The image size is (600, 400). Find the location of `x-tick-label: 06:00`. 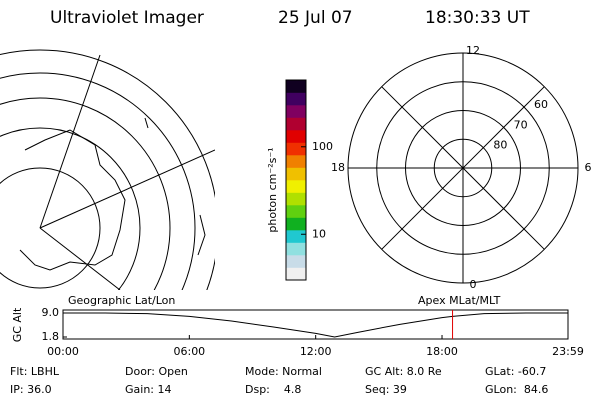

x-tick-label: 06:00 is located at coordinates (189, 351).